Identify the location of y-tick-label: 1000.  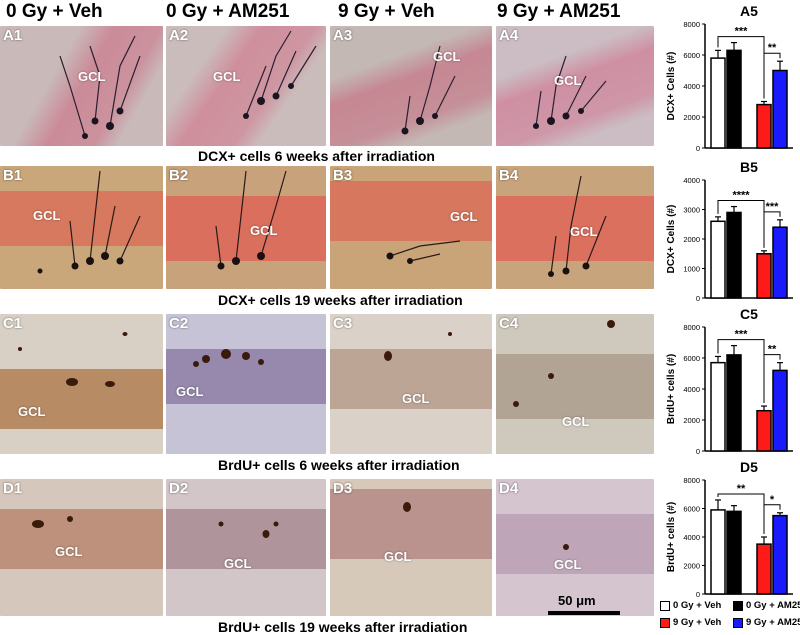
(691, 269).